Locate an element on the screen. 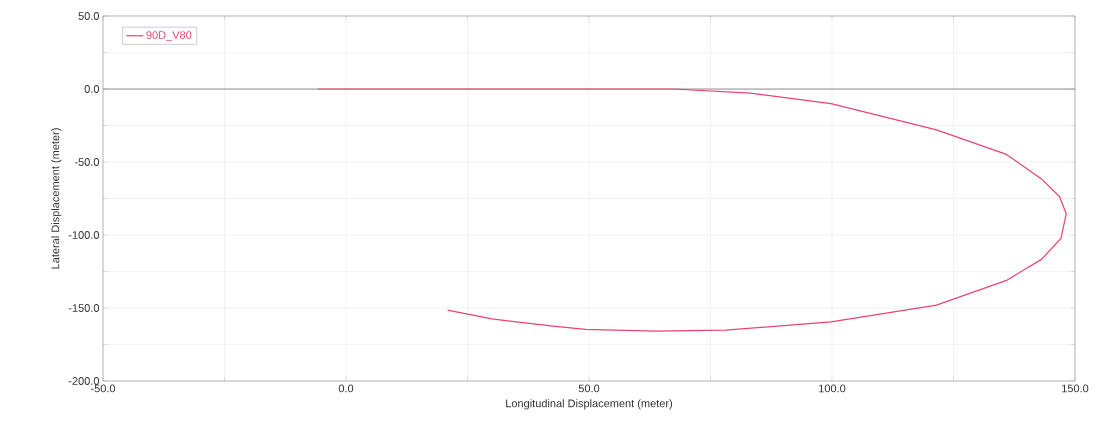 The image size is (1100, 438). x-tick-label: 0.0 is located at coordinates (346, 388).